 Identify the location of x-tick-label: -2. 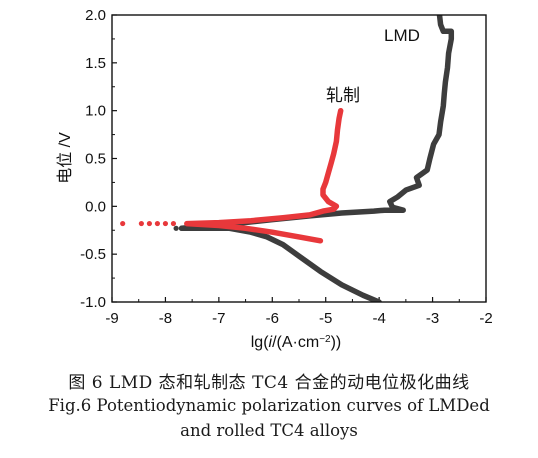
(485, 318).